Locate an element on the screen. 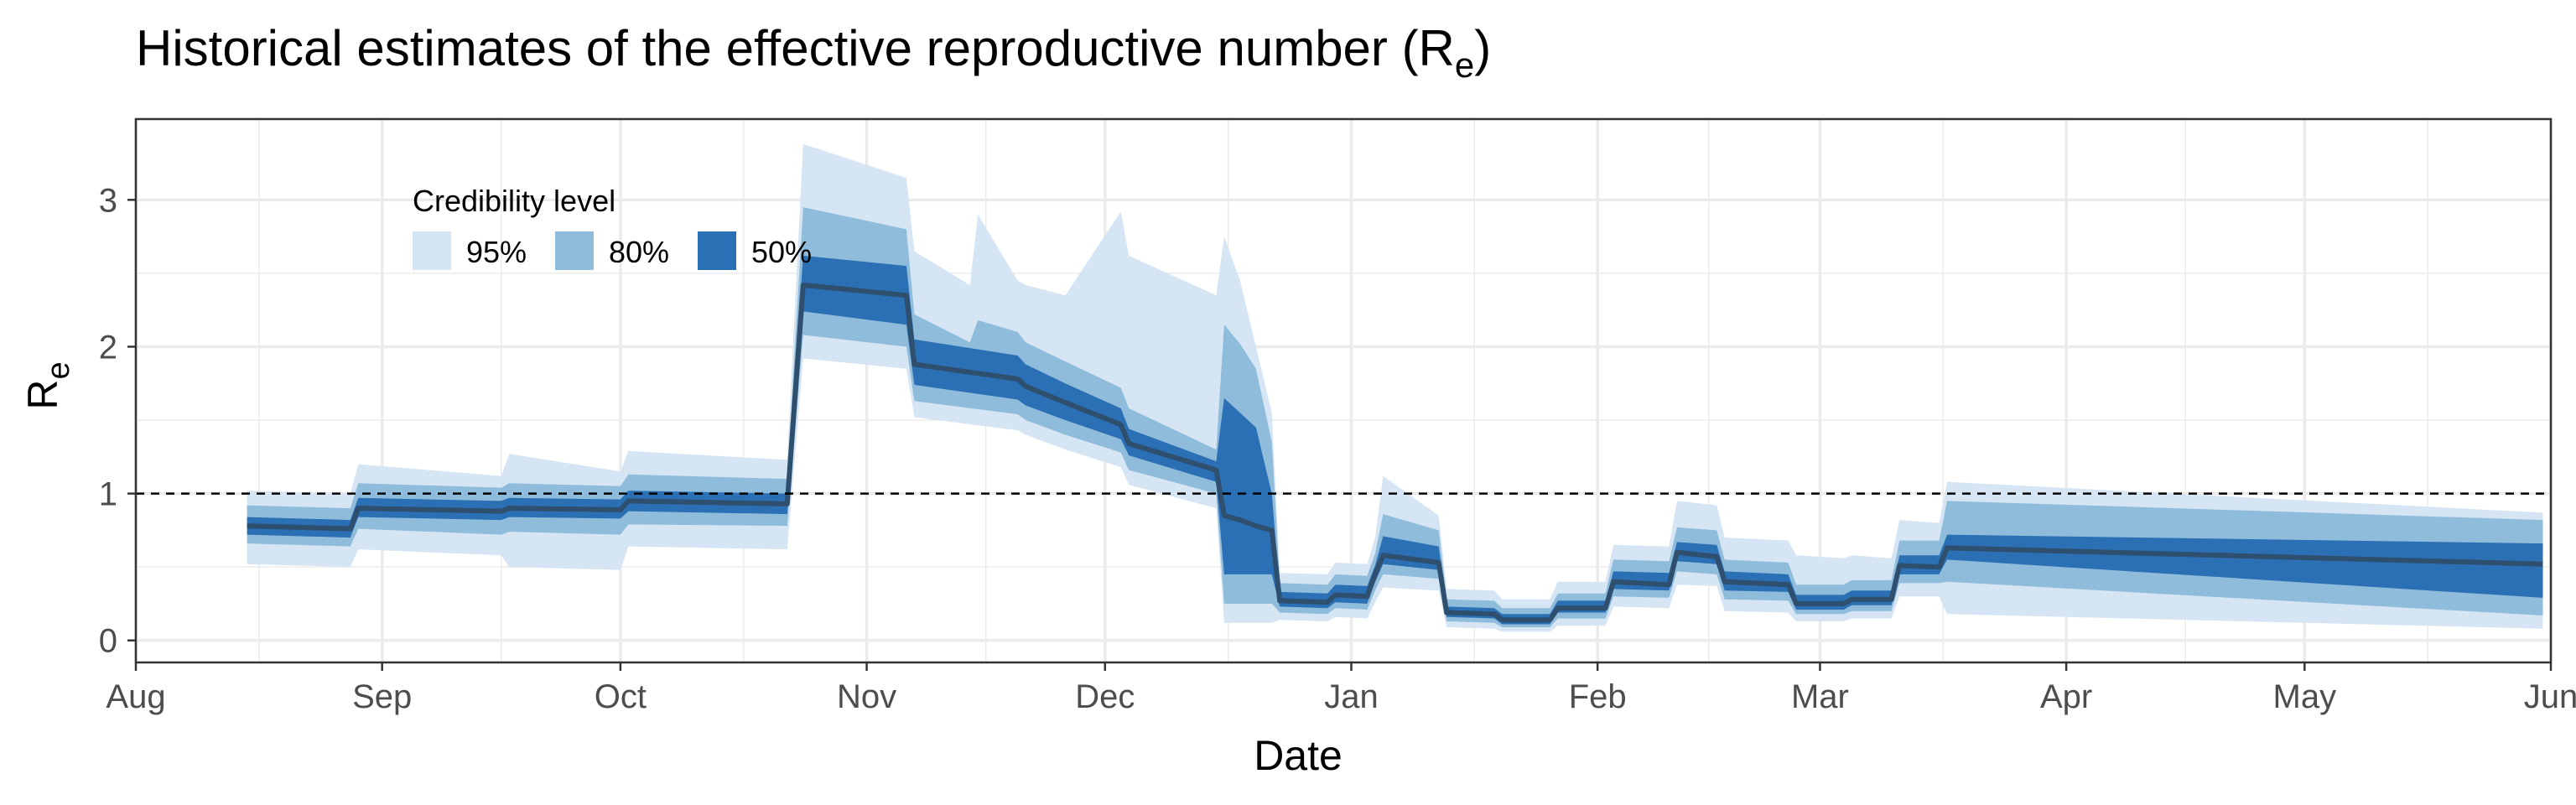 Image resolution: width=2576 pixels, height=805 pixels. x-axis-title: Date is located at coordinates (1298, 755).